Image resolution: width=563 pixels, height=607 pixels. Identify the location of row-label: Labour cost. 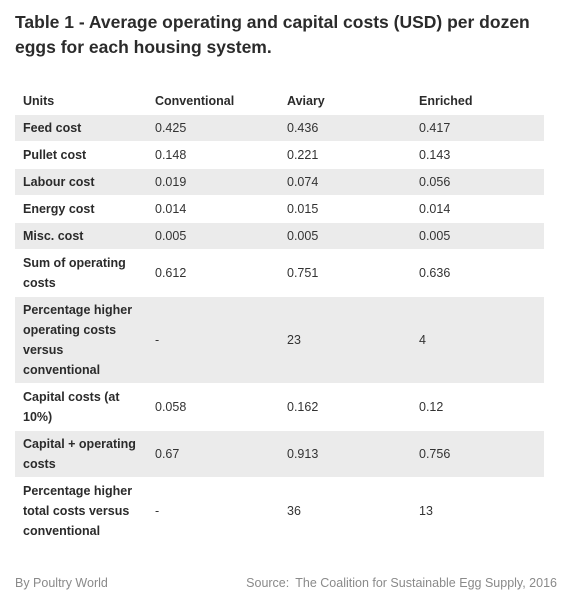
(81, 182).